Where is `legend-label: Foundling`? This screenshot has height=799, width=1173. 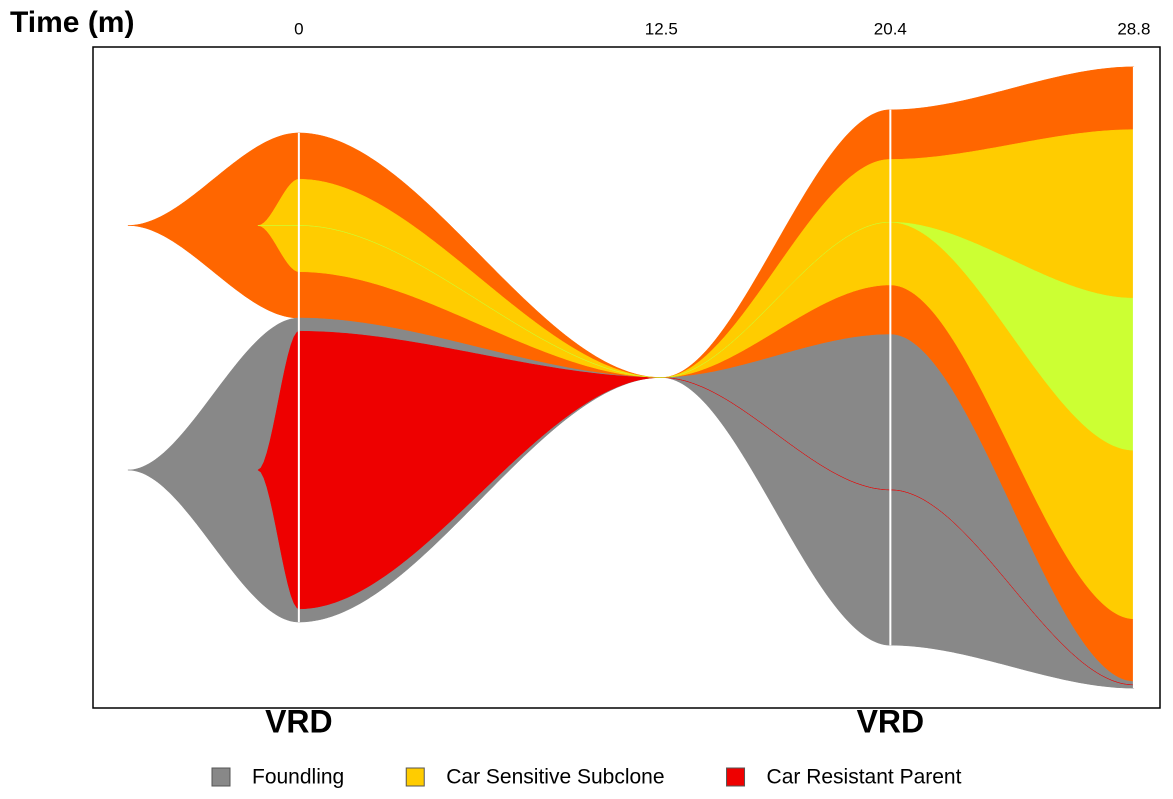 legend-label: Foundling is located at coordinates (298, 777).